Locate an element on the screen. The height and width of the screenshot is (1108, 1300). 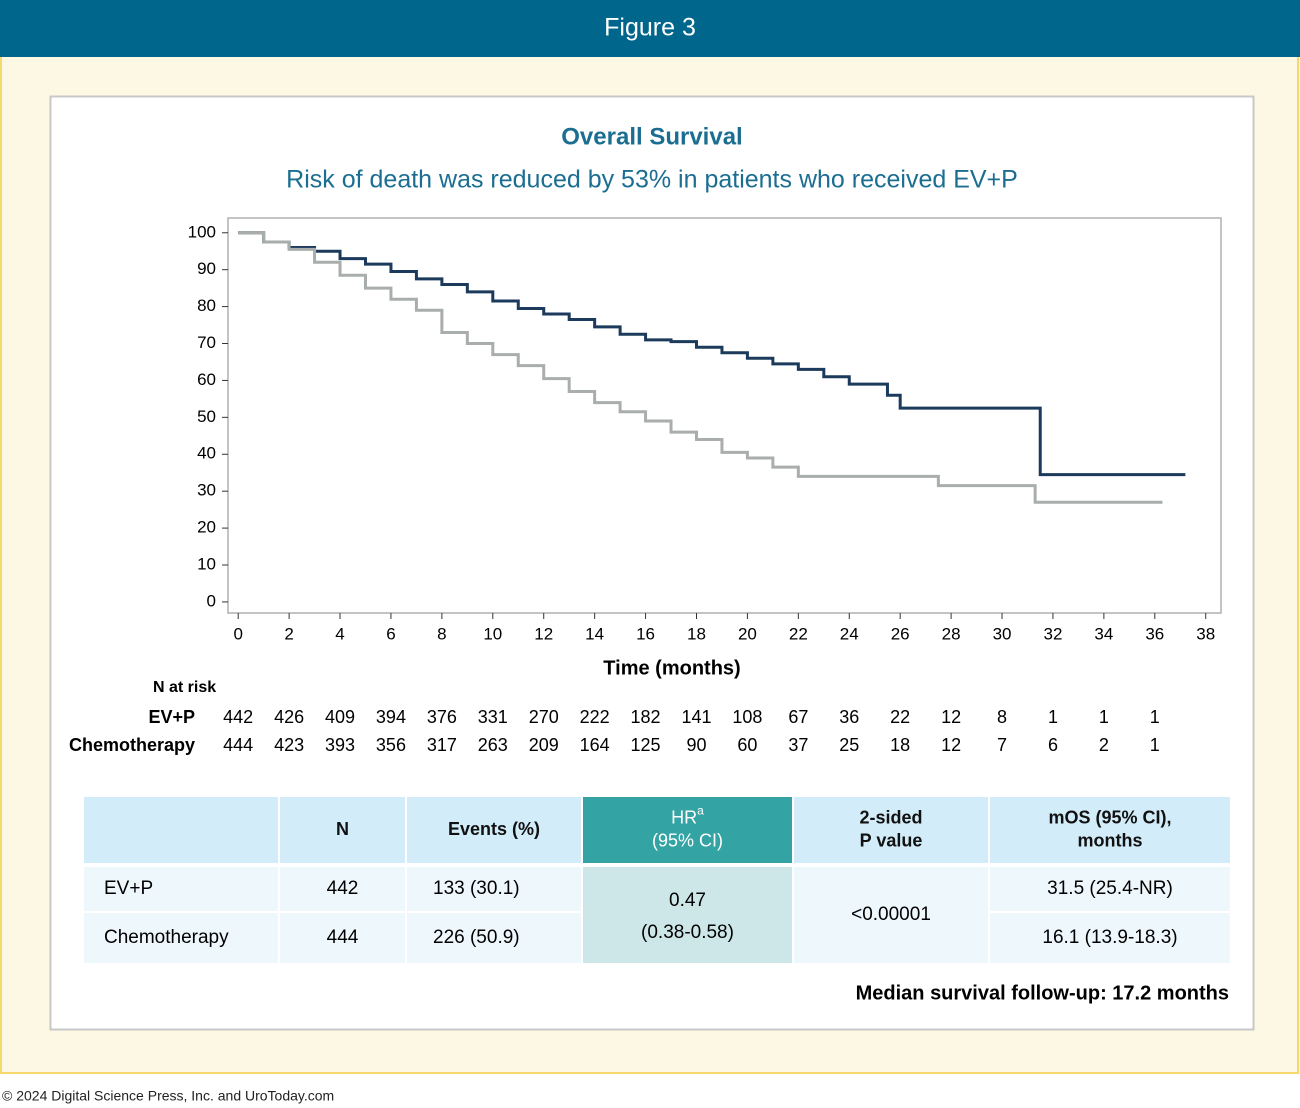
at-risk-count: 331 is located at coordinates (493, 717).